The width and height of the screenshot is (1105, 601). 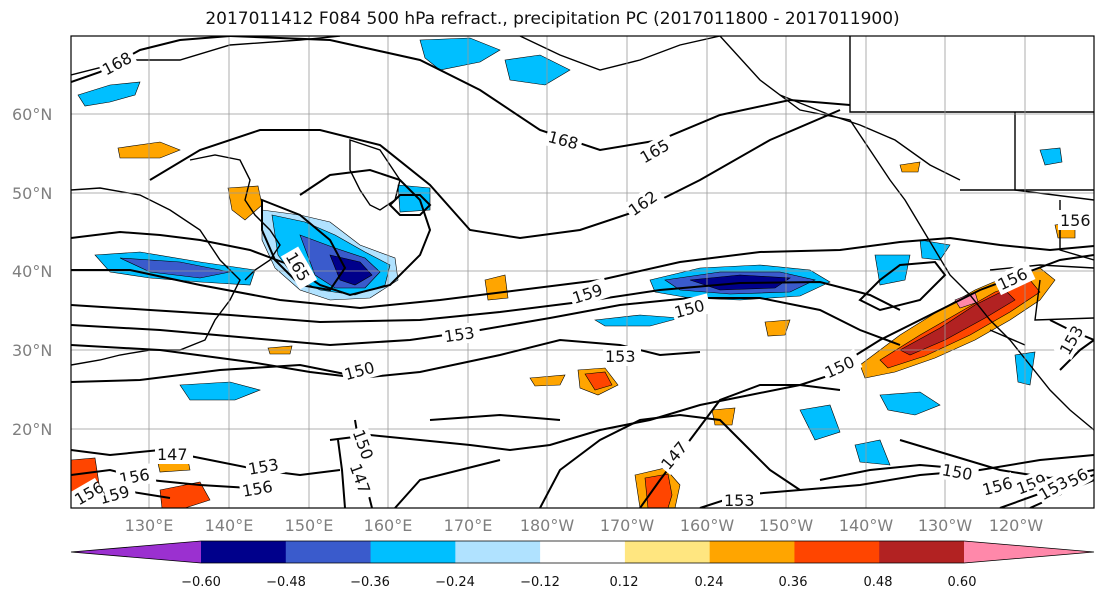 I want to click on colorbar-extend-low, so click(x=136, y=552).